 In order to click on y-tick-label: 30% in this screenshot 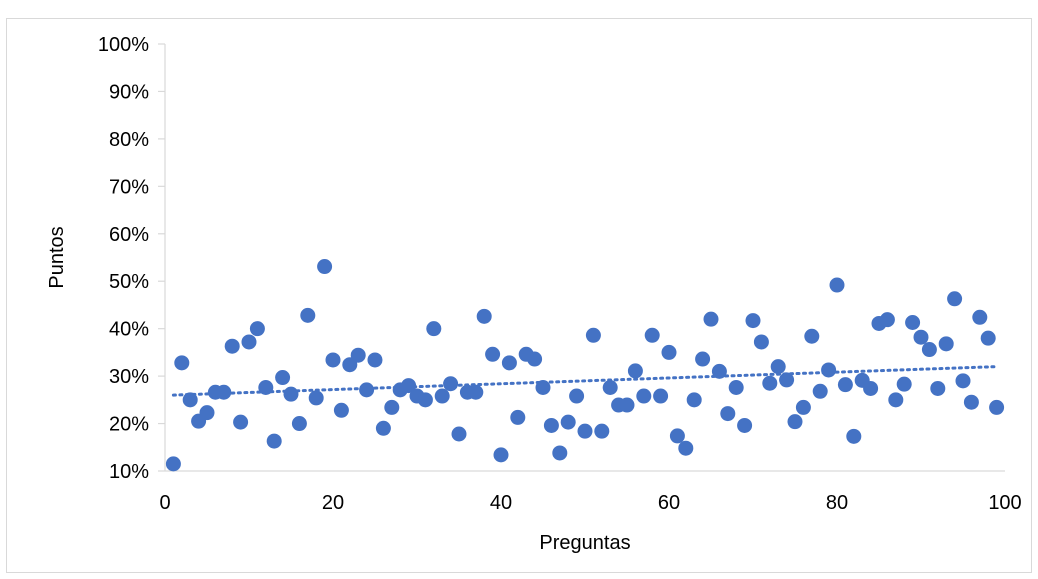, I will do `click(129, 377)`.